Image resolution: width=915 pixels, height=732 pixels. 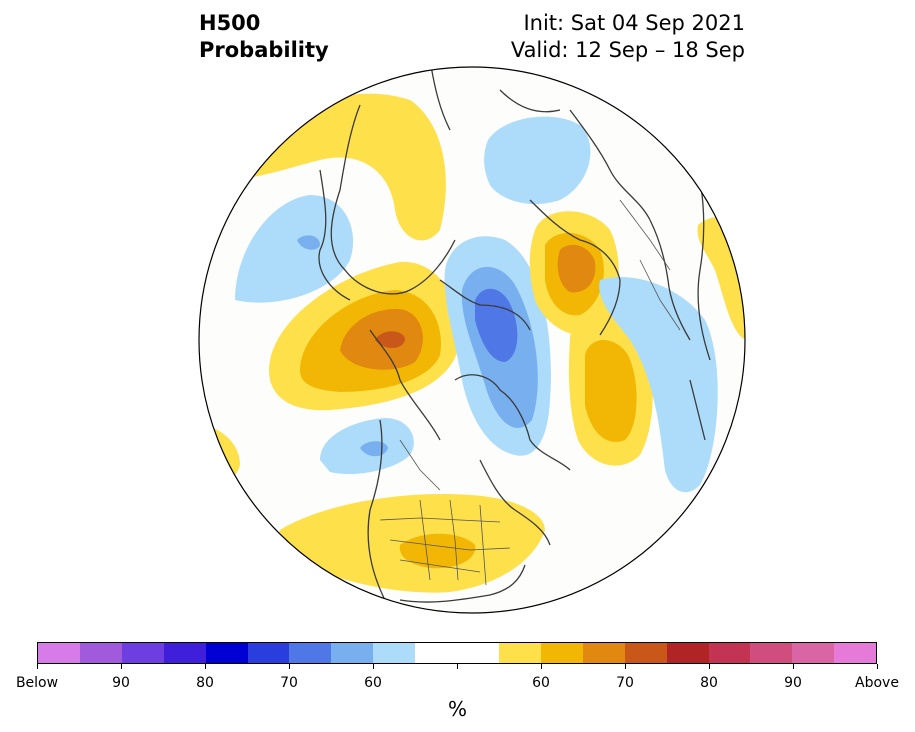 What do you see at coordinates (627, 50) in the screenshot?
I see `valid-range: Valid: 12 Sep – 18 Sep` at bounding box center [627, 50].